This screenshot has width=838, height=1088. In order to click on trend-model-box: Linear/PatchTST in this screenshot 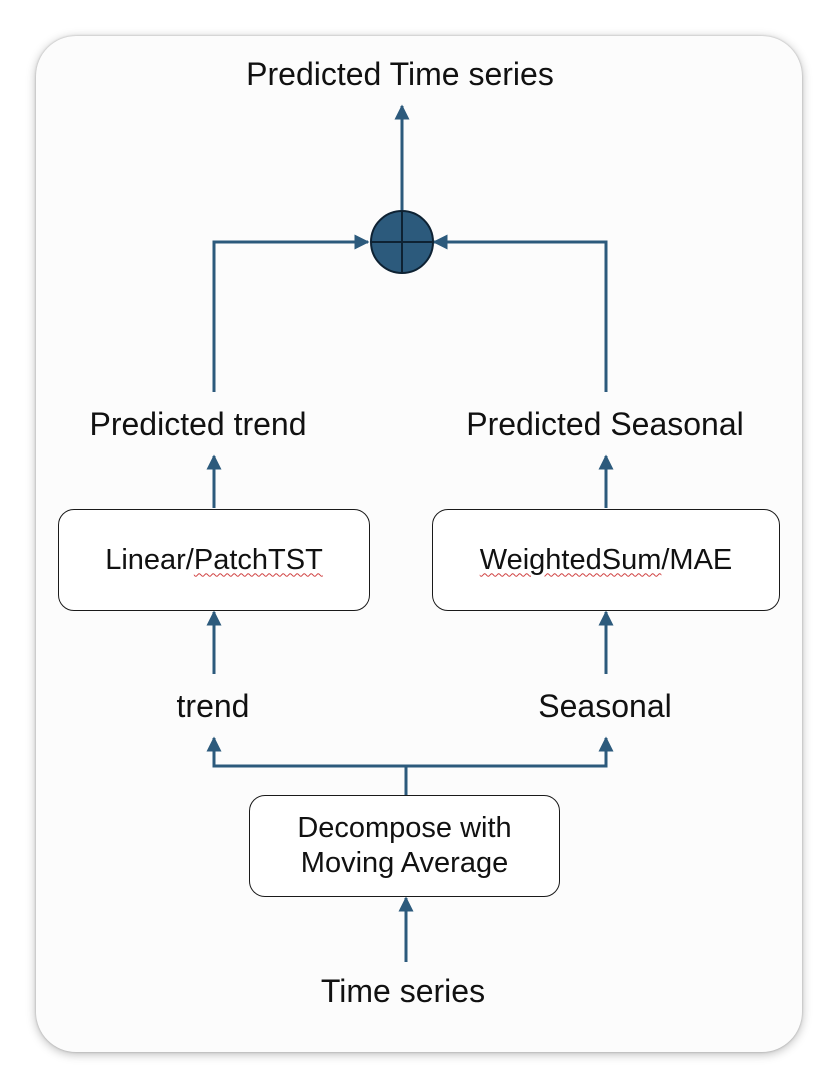, I will do `click(214, 560)`.